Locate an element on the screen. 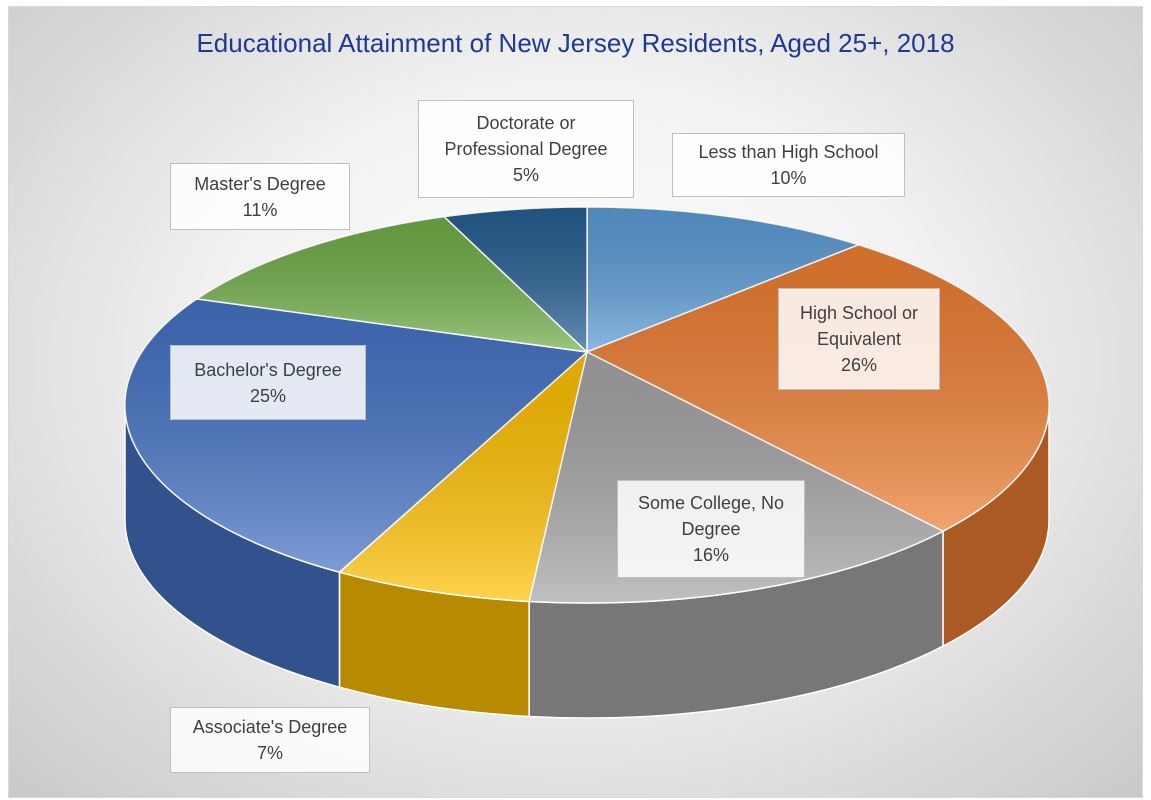  label-name: Master's Degree is located at coordinates (260, 183).